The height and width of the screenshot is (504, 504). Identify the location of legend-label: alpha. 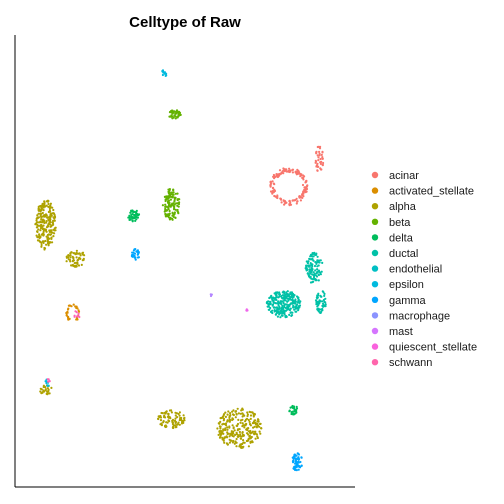
(403, 207).